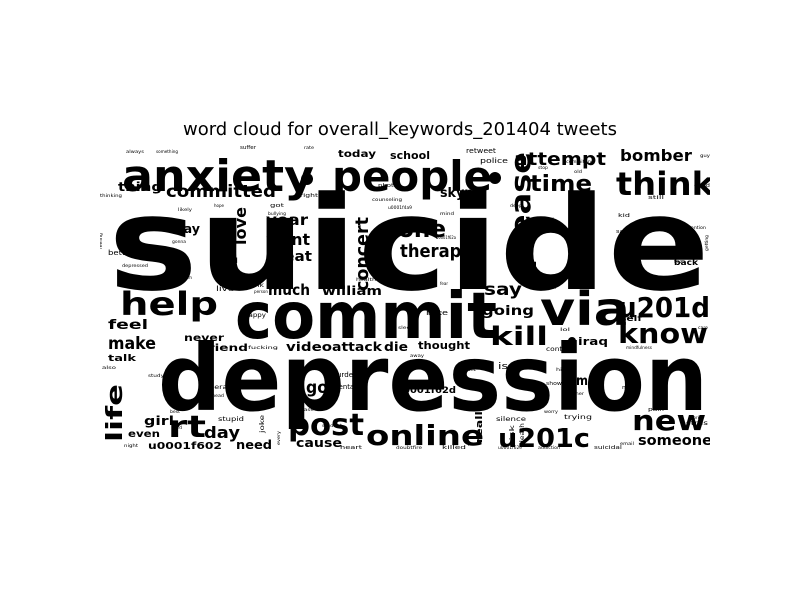 This screenshot has width=800, height=600. What do you see at coordinates (135, 265) in the screenshot?
I see `word: depressed` at bounding box center [135, 265].